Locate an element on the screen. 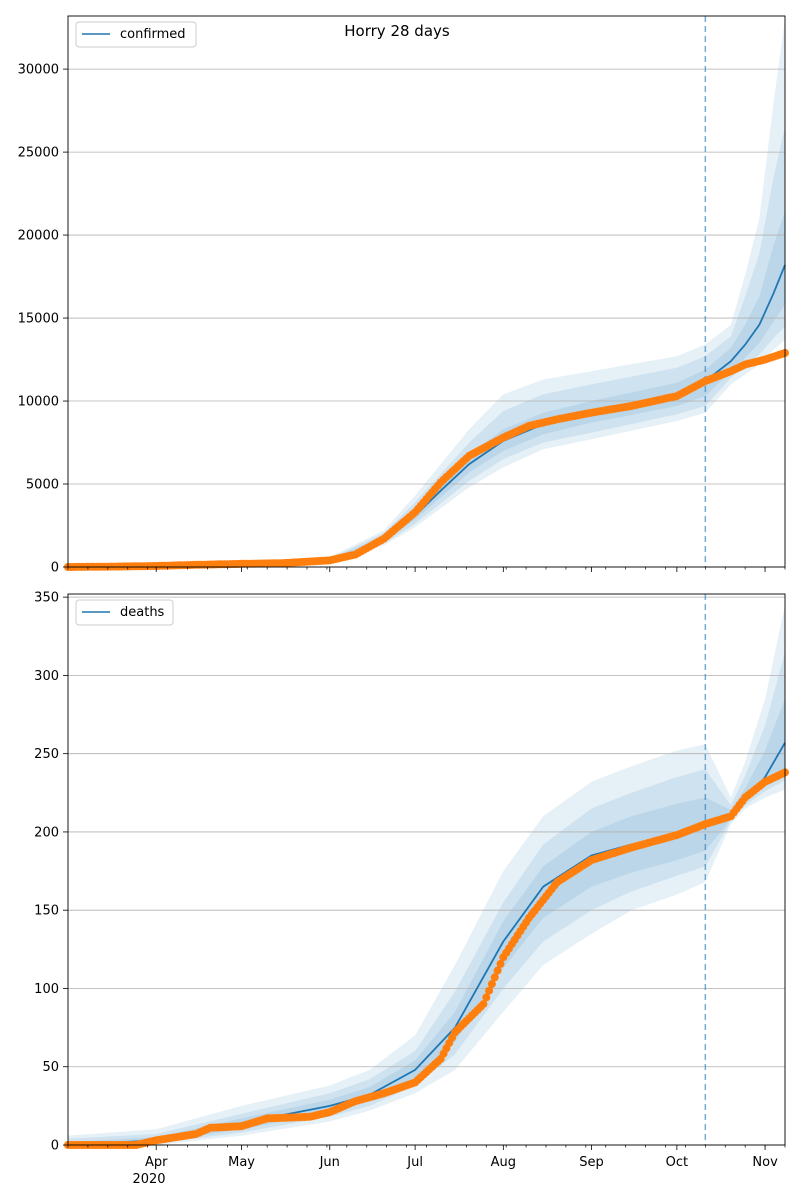 Image resolution: width=800 pixels, height=1200 pixels. y-tick-label: 20000 is located at coordinates (38, 236).